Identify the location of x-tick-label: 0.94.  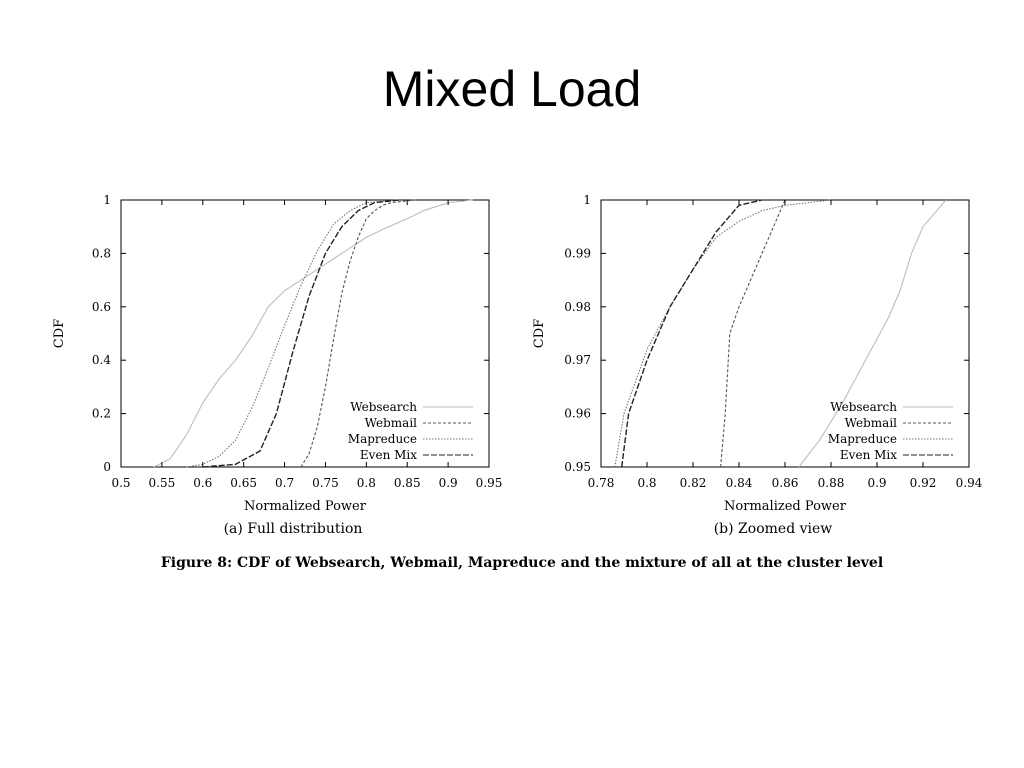
(969, 483).